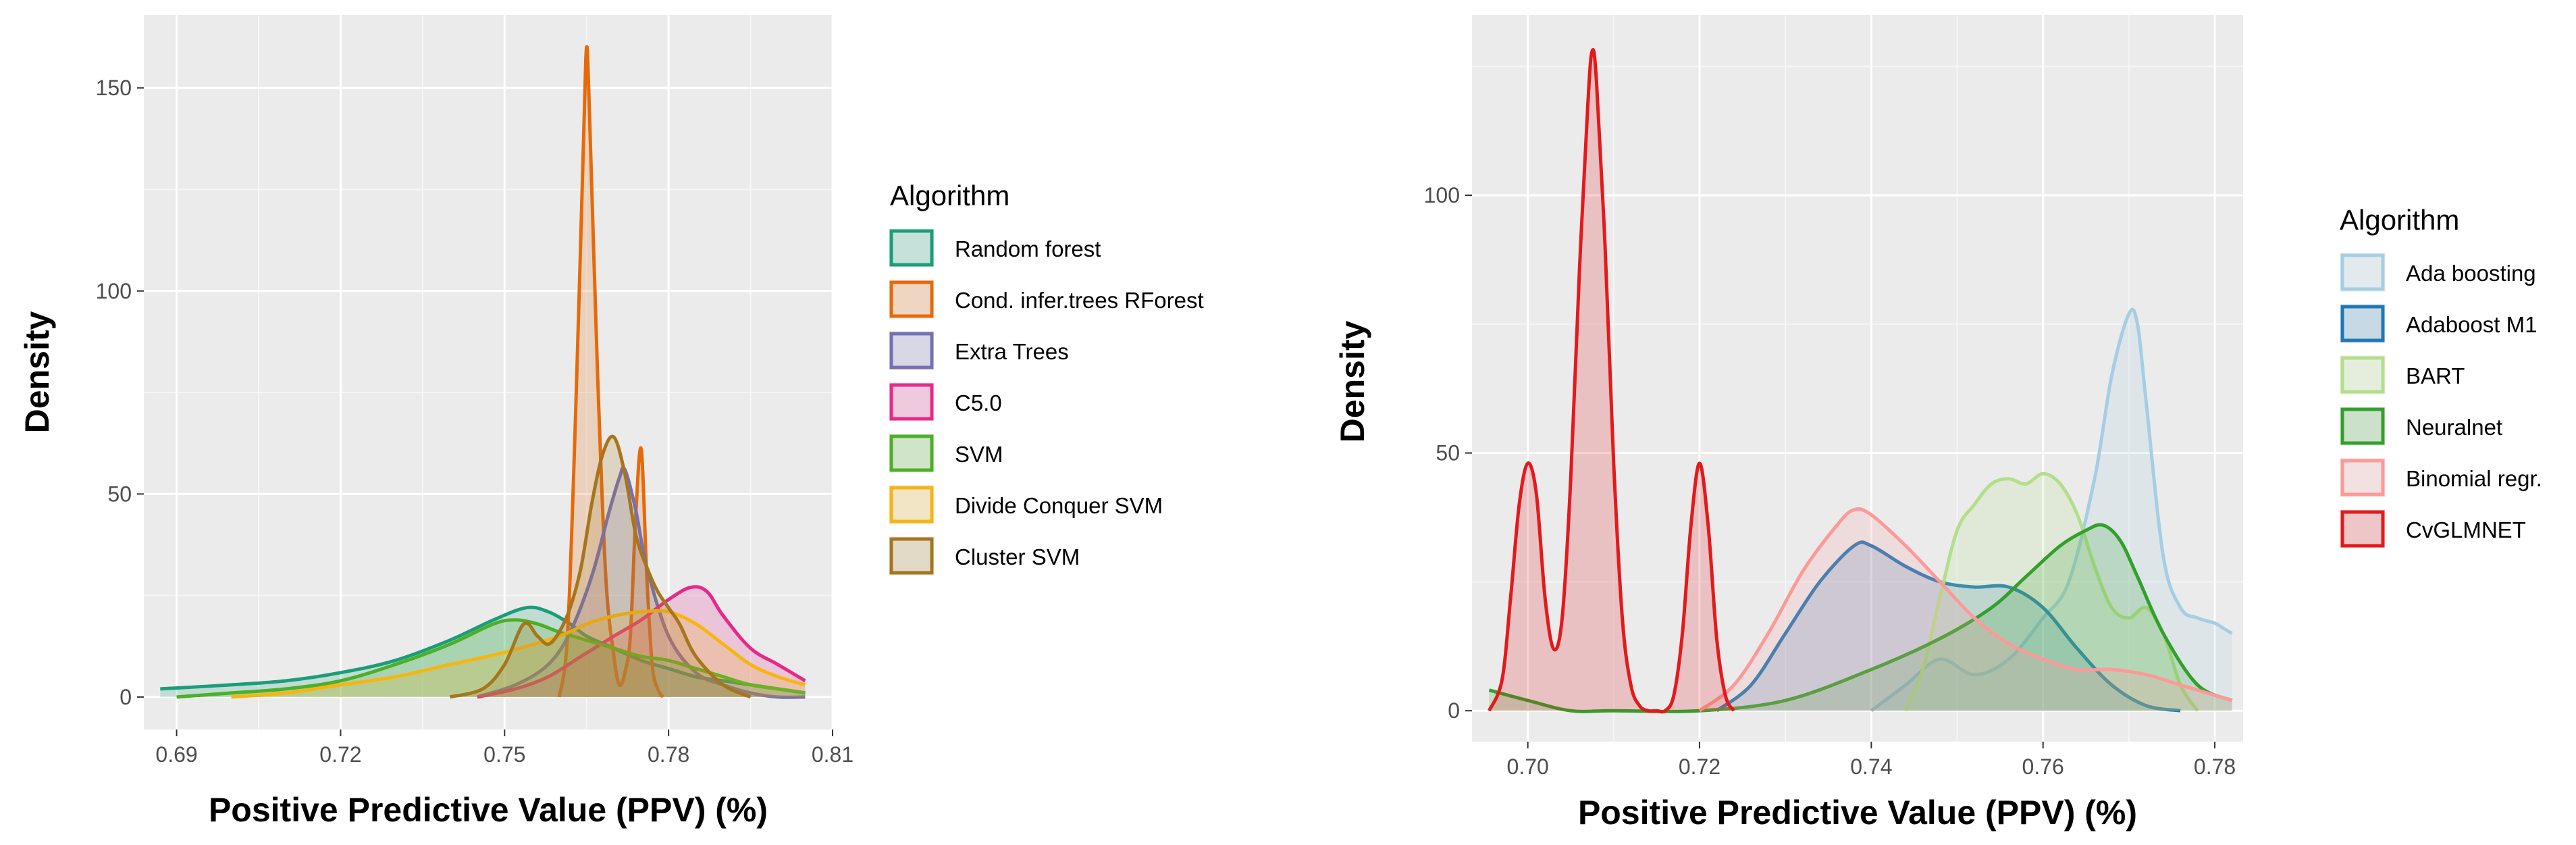  I want to click on density-fill-random-forest, so click(483, 652).